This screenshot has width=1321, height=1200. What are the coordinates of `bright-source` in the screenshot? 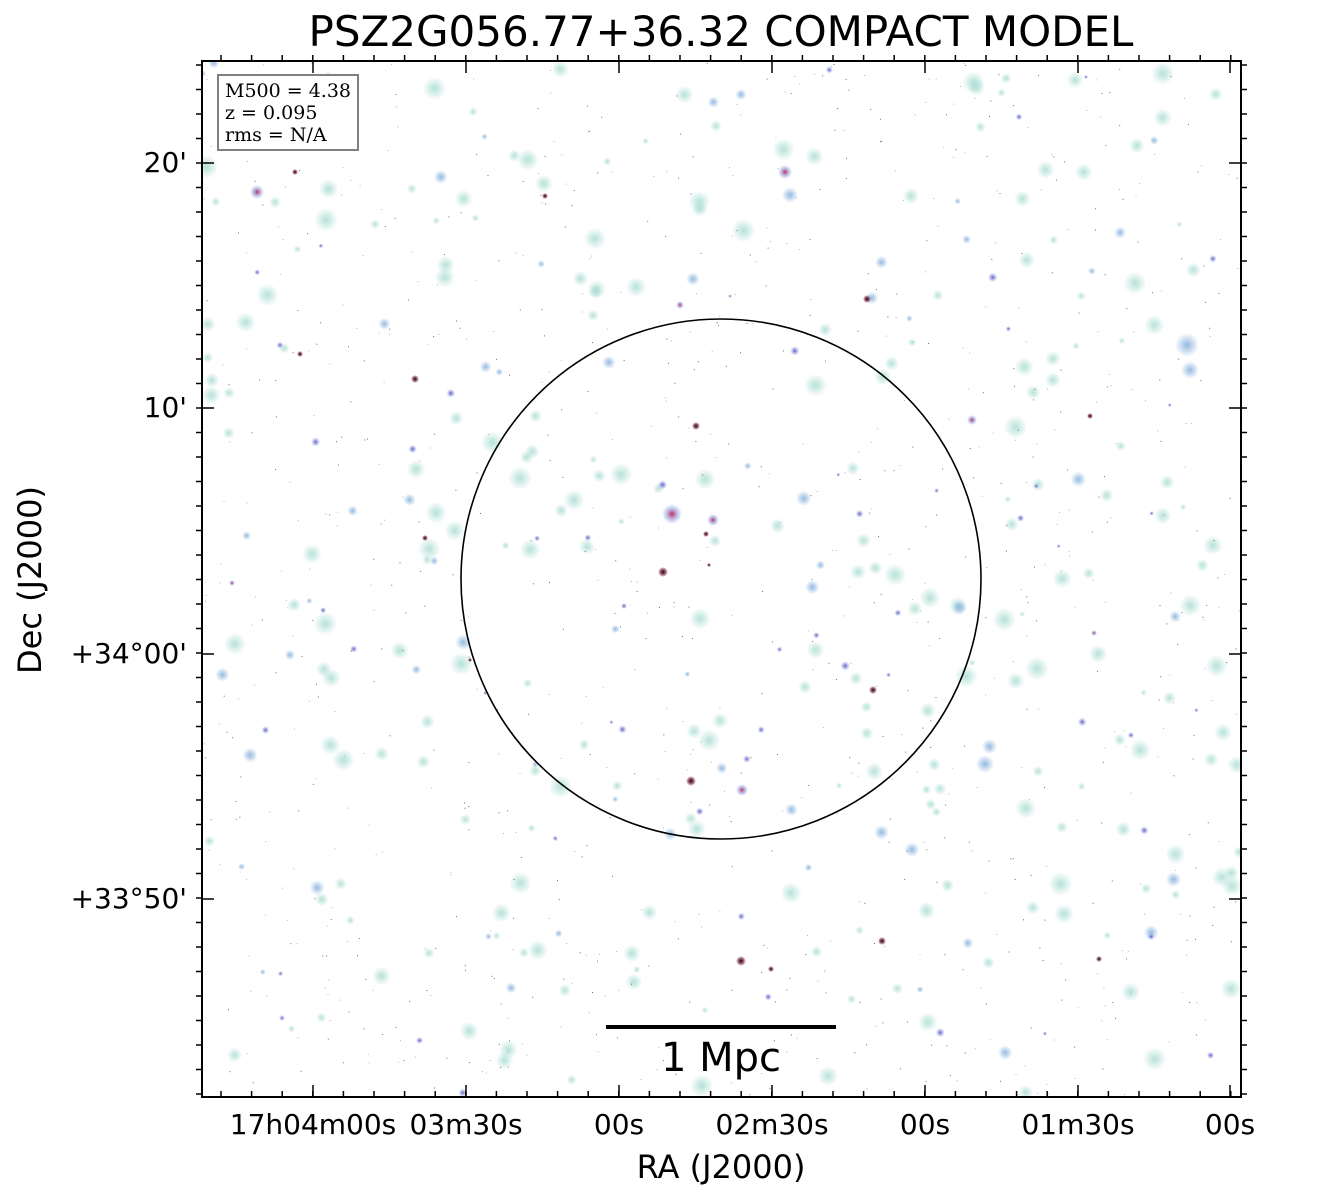 It's located at (713, 520).